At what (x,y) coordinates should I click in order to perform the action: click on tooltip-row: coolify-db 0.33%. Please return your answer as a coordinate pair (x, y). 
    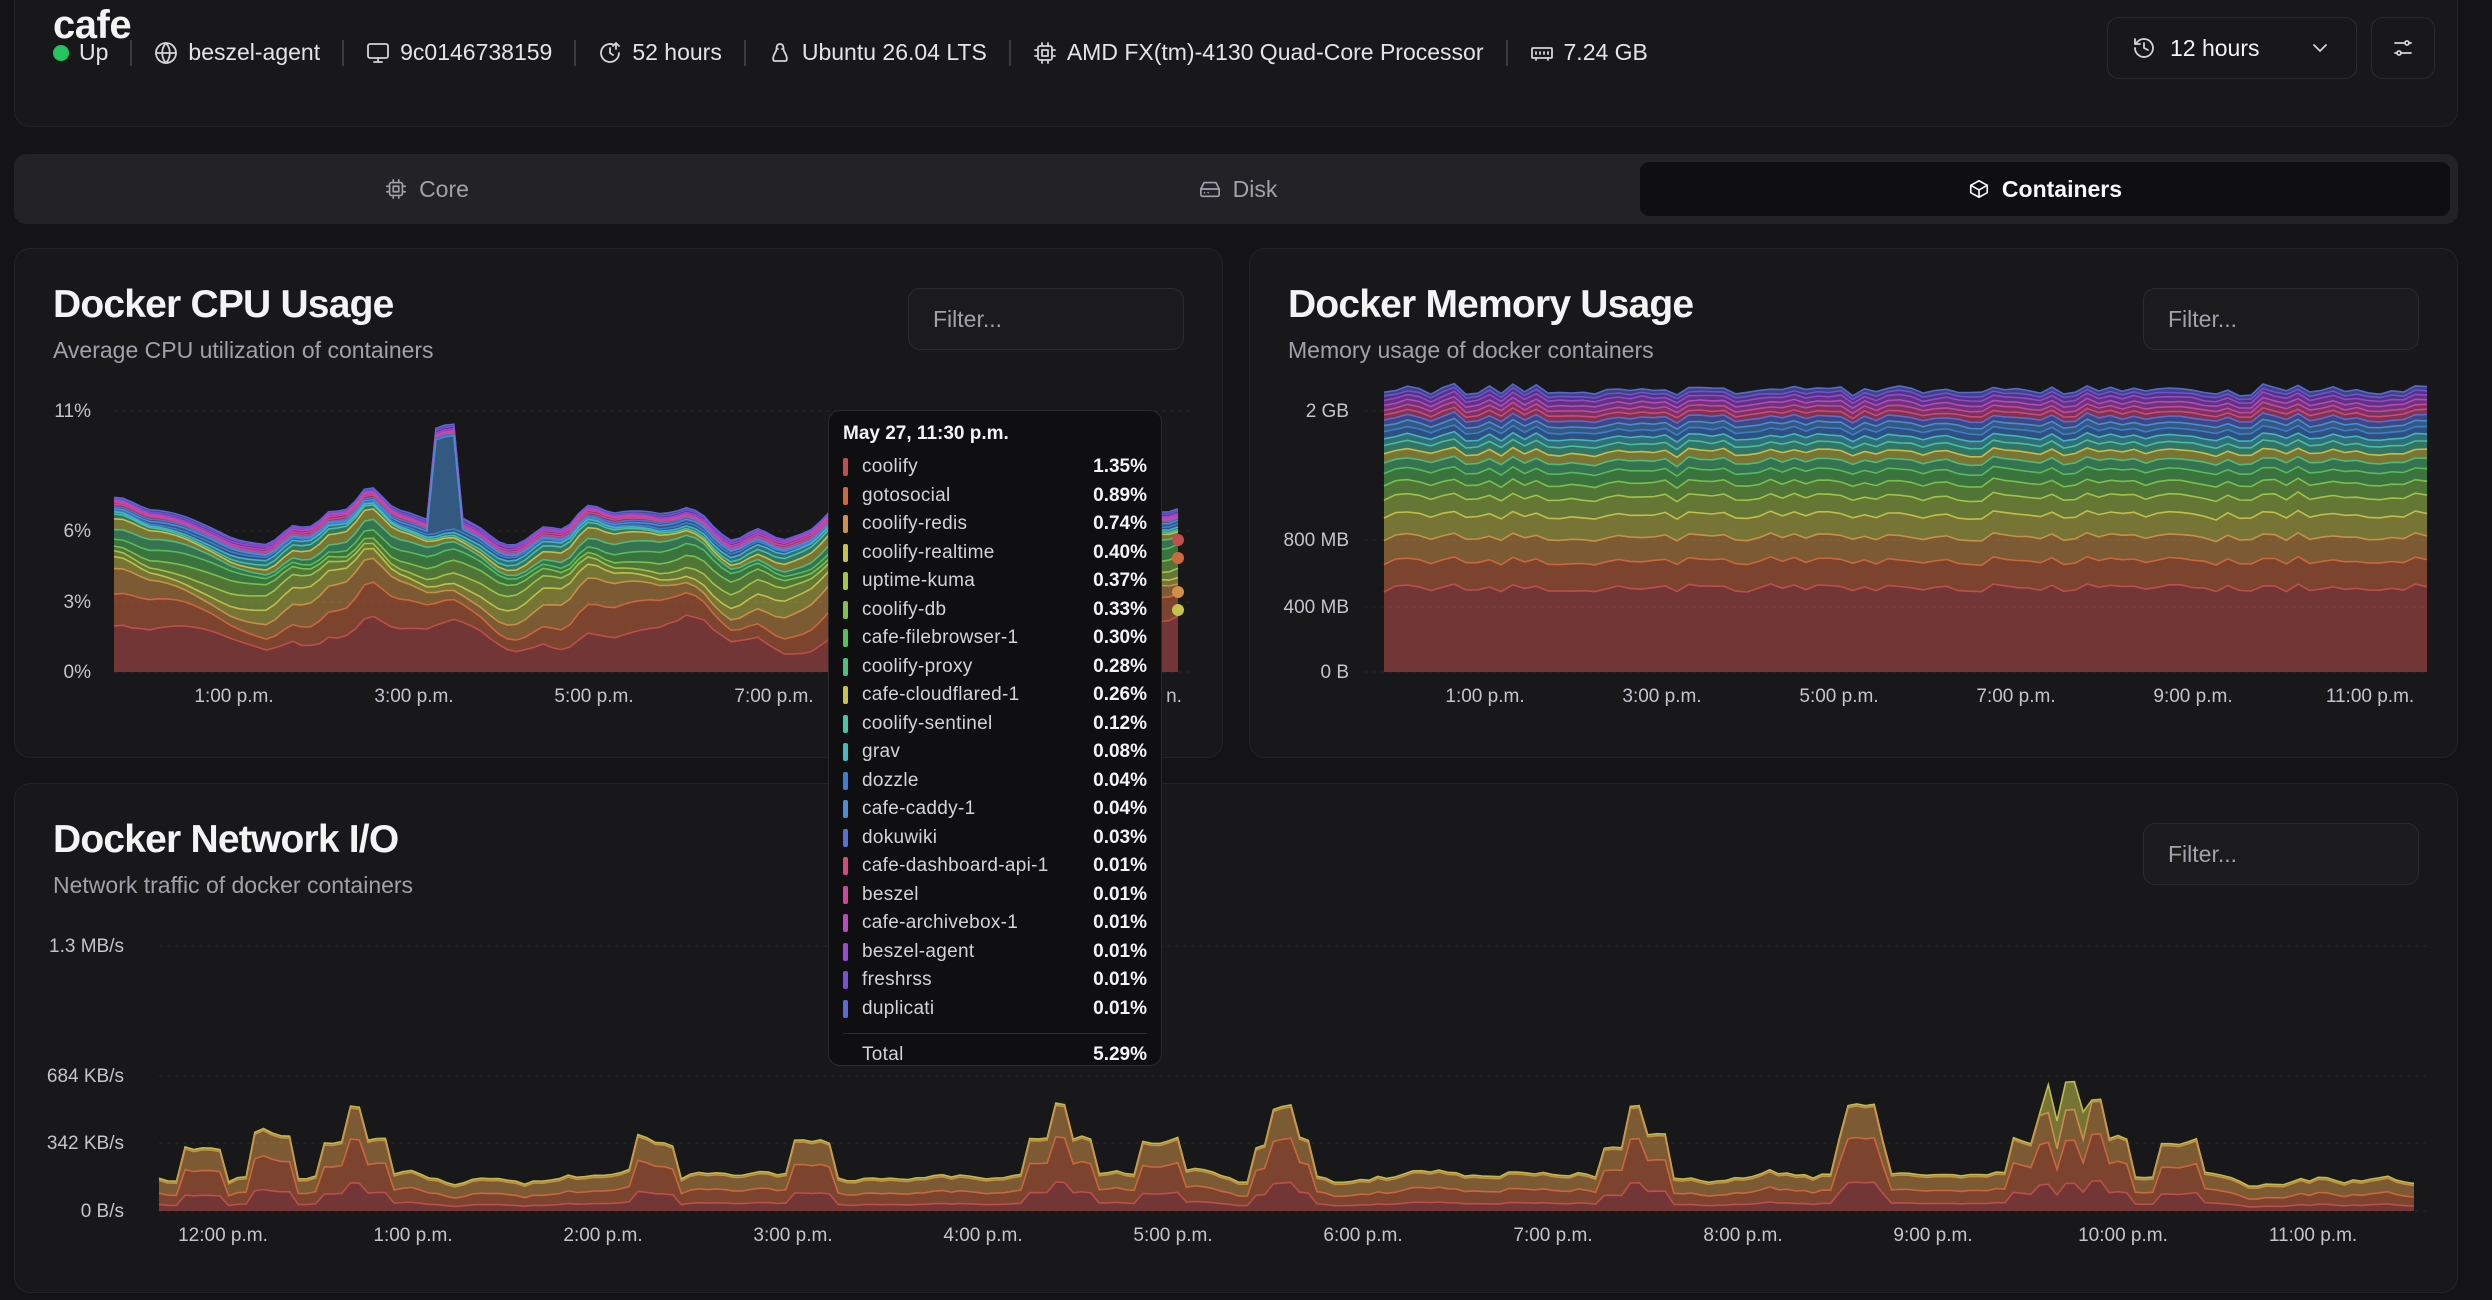
    Looking at the image, I should click on (995, 610).